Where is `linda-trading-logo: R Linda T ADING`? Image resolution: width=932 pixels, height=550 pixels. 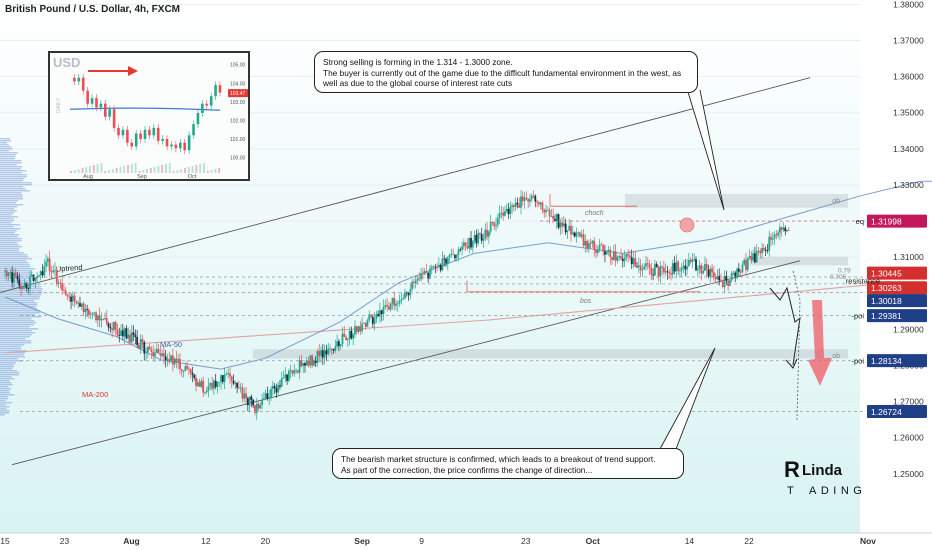
linda-trading-logo: R Linda T ADING is located at coordinates (822, 477).